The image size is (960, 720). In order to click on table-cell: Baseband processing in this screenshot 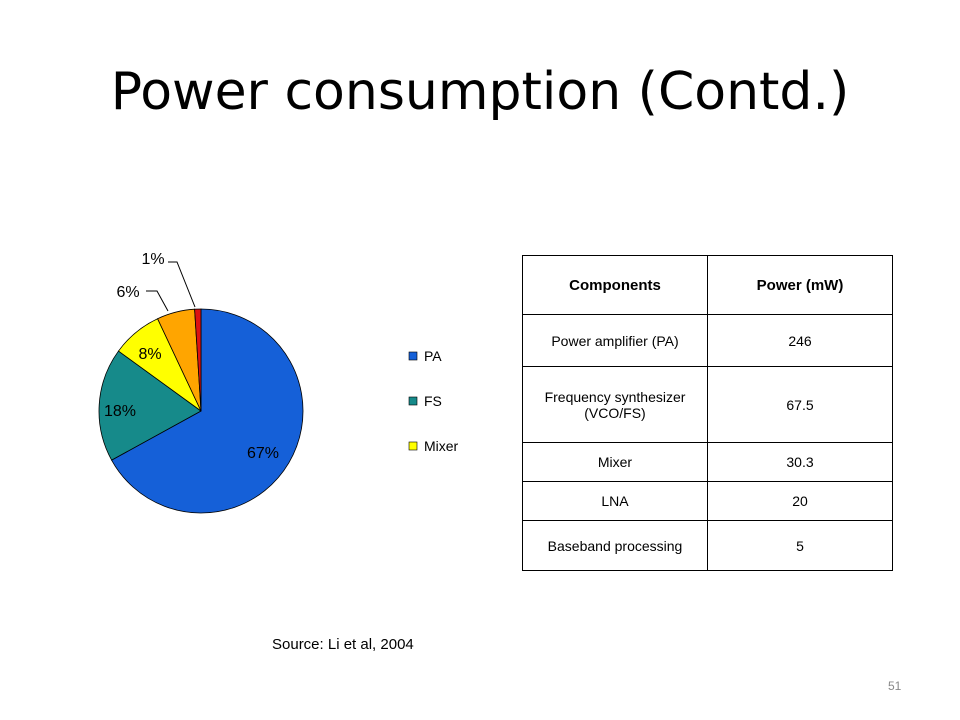, I will do `click(615, 545)`.